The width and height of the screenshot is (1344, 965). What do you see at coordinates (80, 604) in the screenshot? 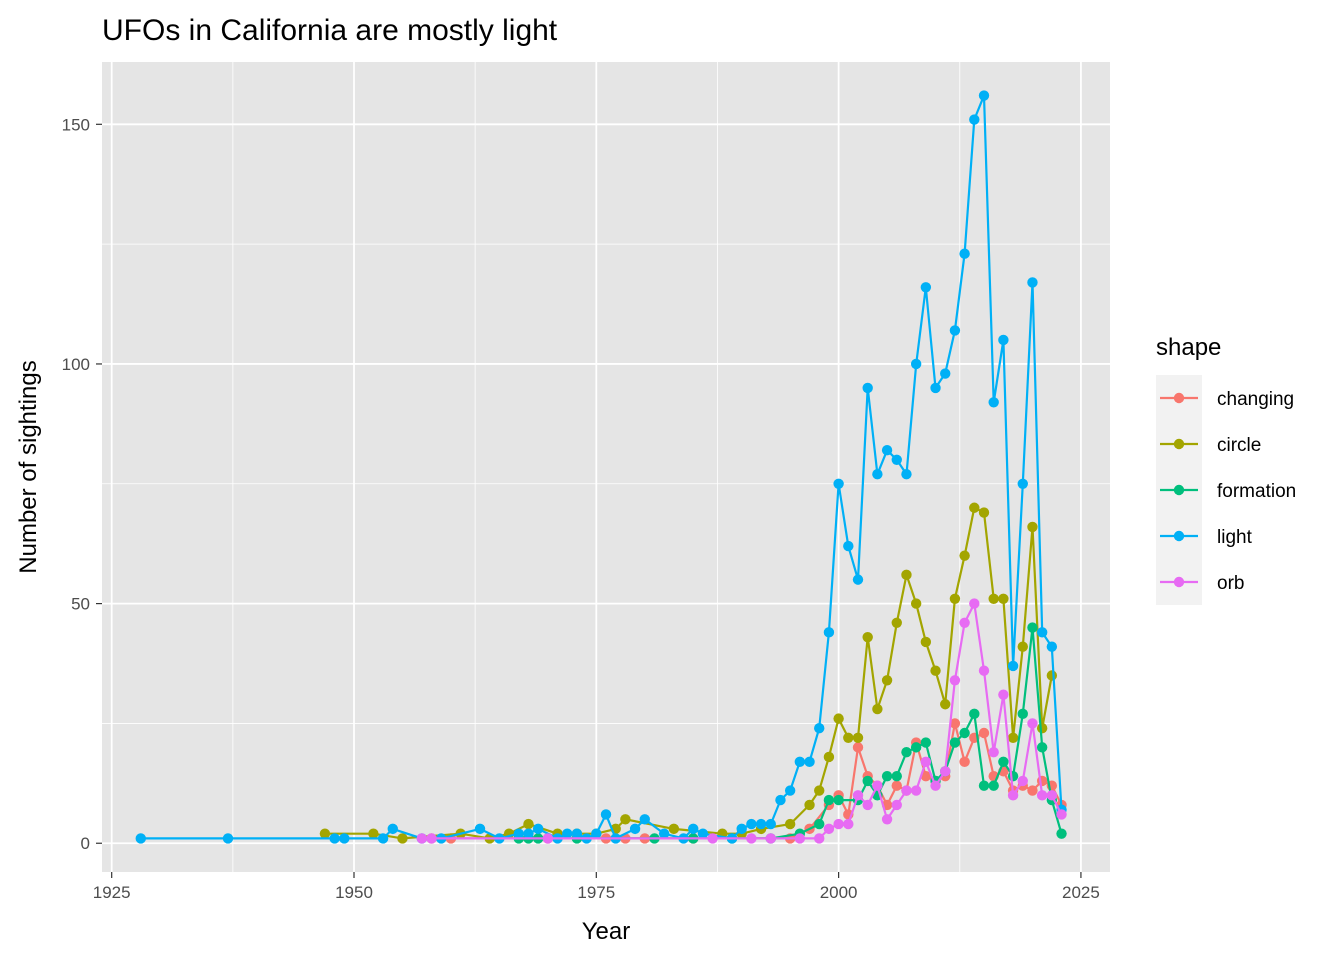
I see `y-tick-label: 50` at bounding box center [80, 604].